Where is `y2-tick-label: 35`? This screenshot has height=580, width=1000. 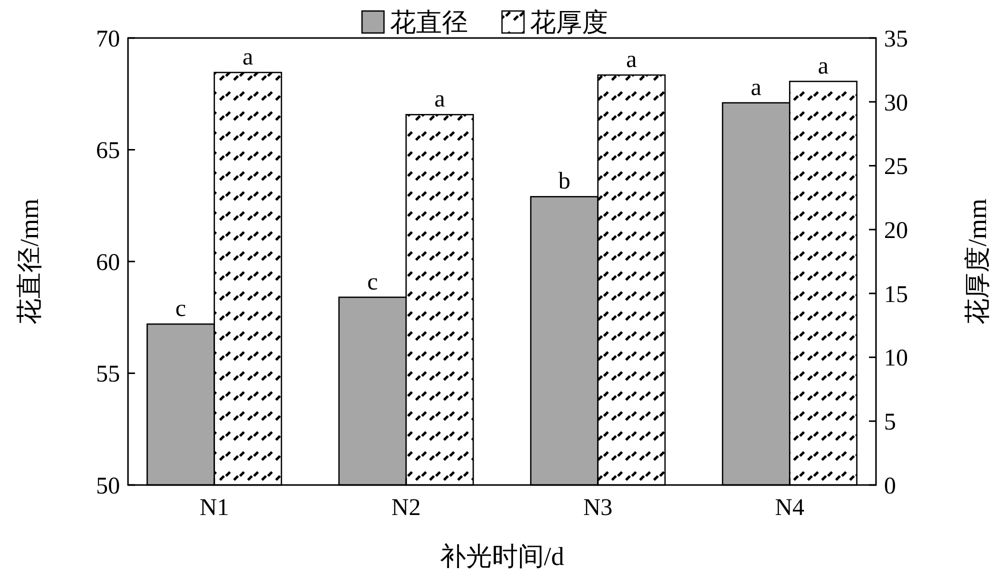
y2-tick-label: 35 is located at coordinates (896, 39).